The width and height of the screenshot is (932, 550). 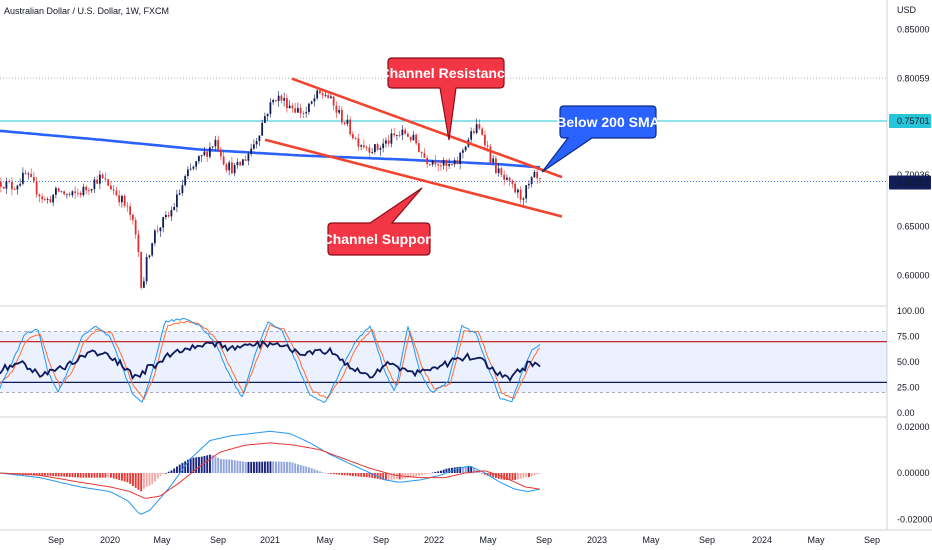 What do you see at coordinates (913, 226) in the screenshot?
I see `price-tick-label: 0.65000` at bounding box center [913, 226].